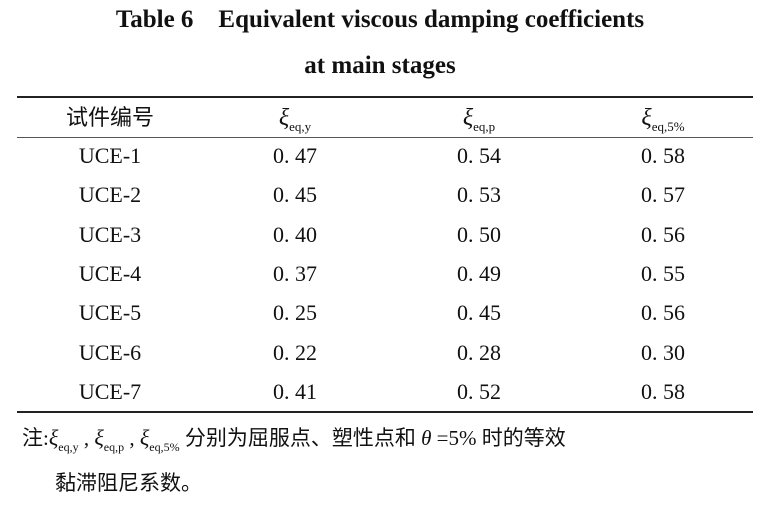 The width and height of the screenshot is (760, 507). What do you see at coordinates (479, 155) in the screenshot?
I see `xi-p-cell: 0. 54` at bounding box center [479, 155].